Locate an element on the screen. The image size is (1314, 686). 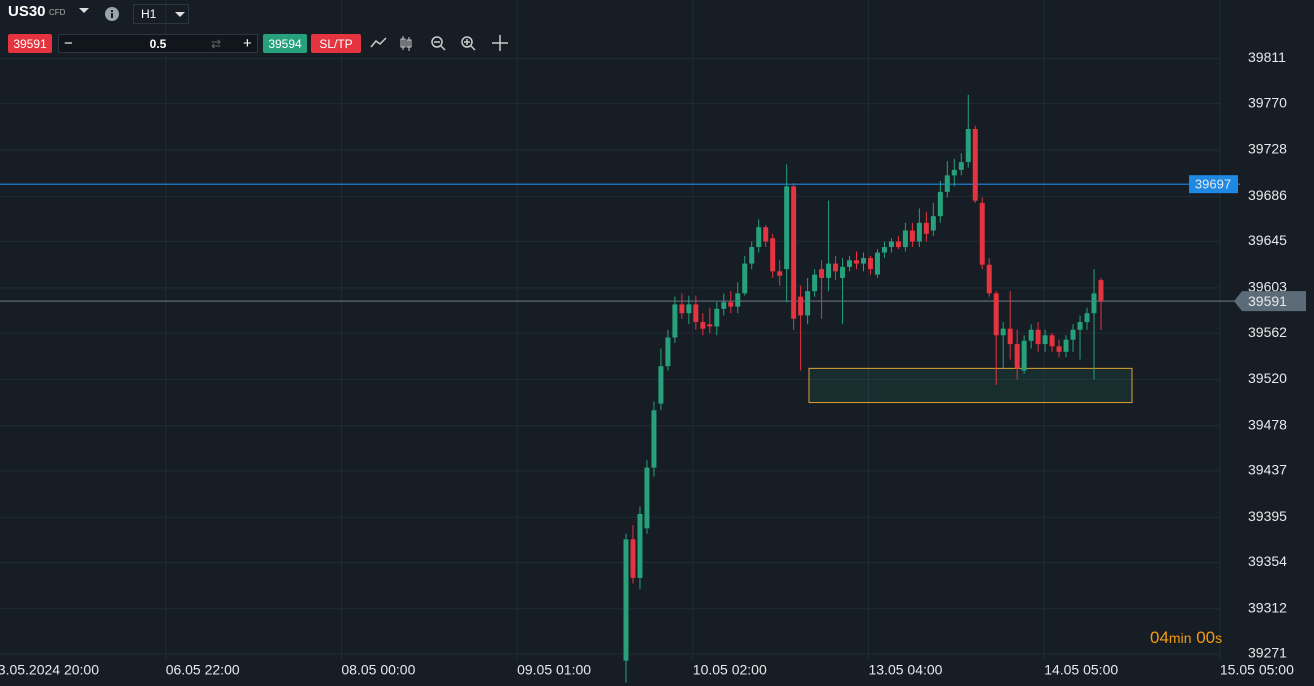
timeframe-select: H1 is located at coordinates (161, 14).